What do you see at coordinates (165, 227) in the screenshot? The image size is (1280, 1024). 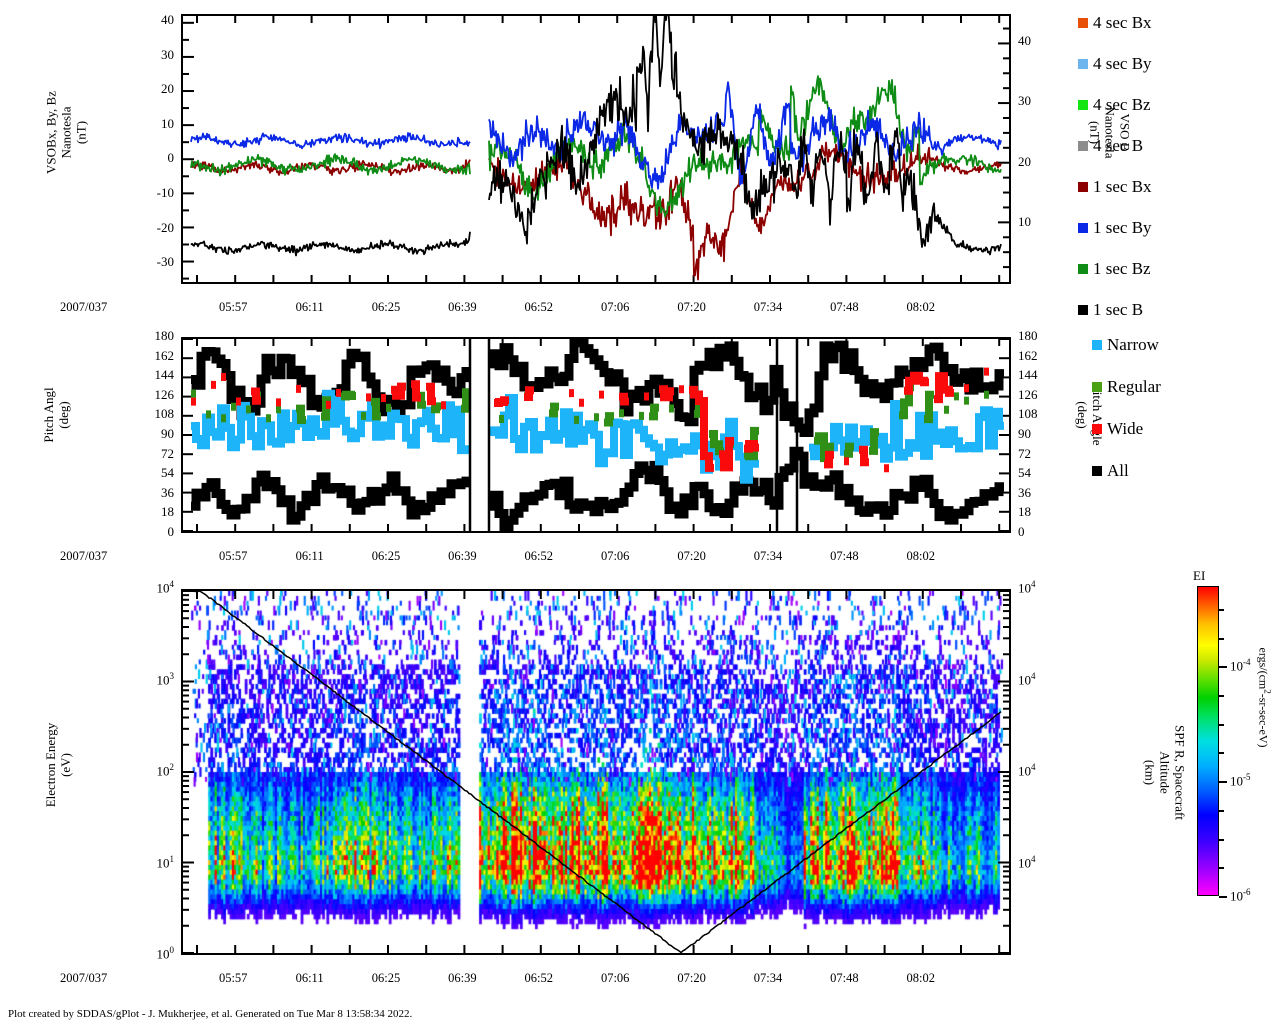 I see `panel1-ytick-left-1: -20` at bounding box center [165, 227].